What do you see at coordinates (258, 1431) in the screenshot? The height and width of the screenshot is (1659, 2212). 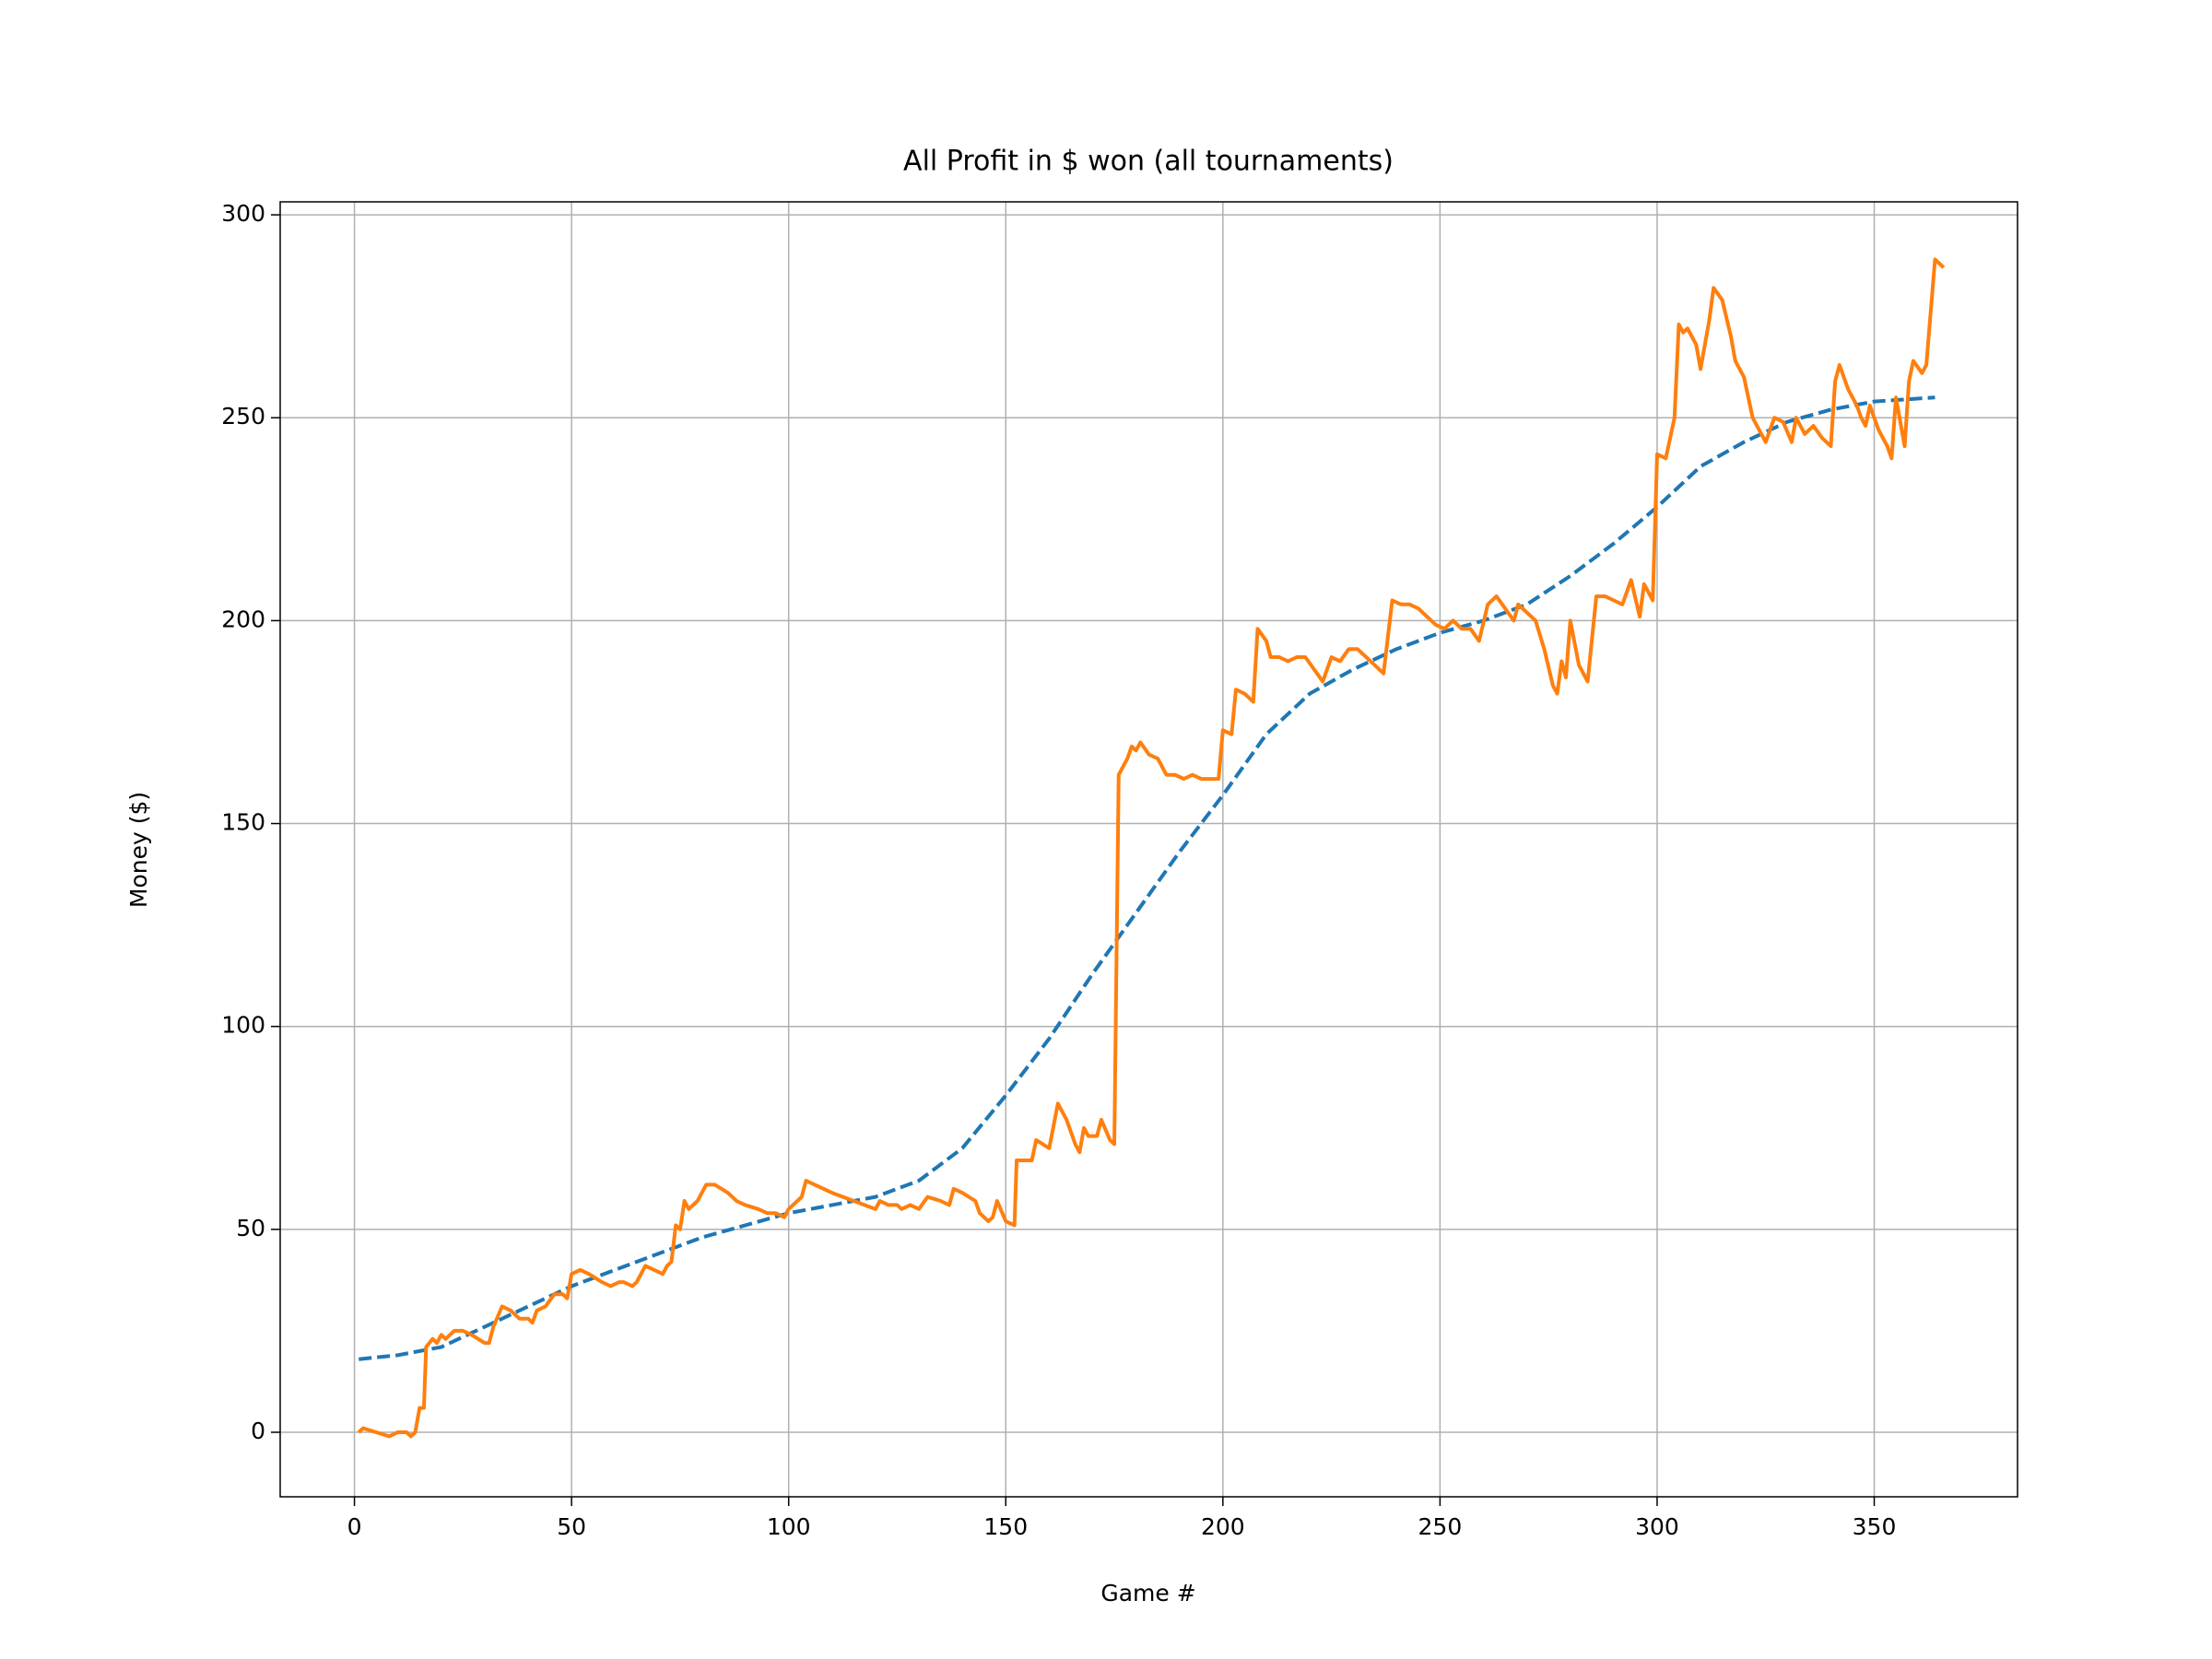 I see `y-tick-label: 0` at bounding box center [258, 1431].